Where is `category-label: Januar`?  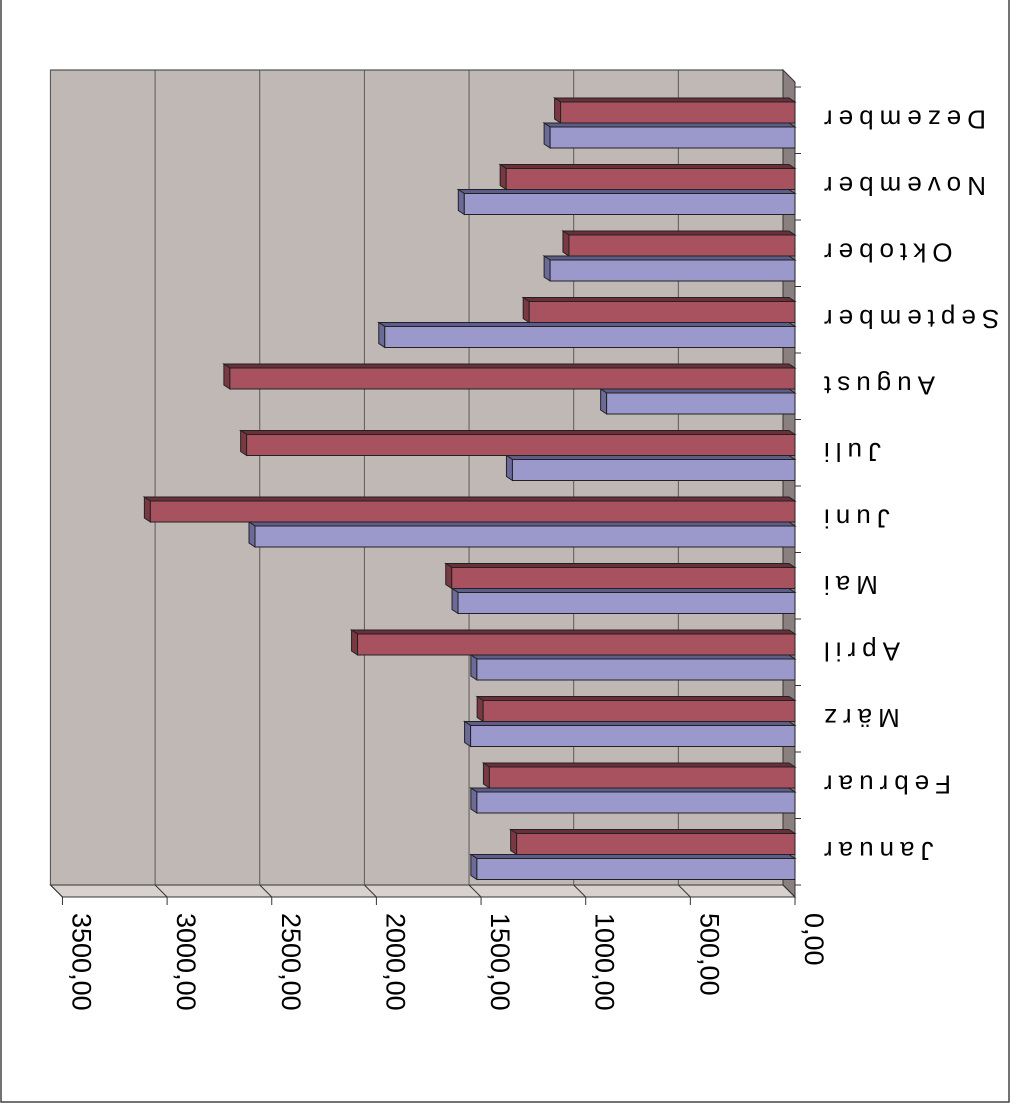 category-label: Januar is located at coordinates (876, 851).